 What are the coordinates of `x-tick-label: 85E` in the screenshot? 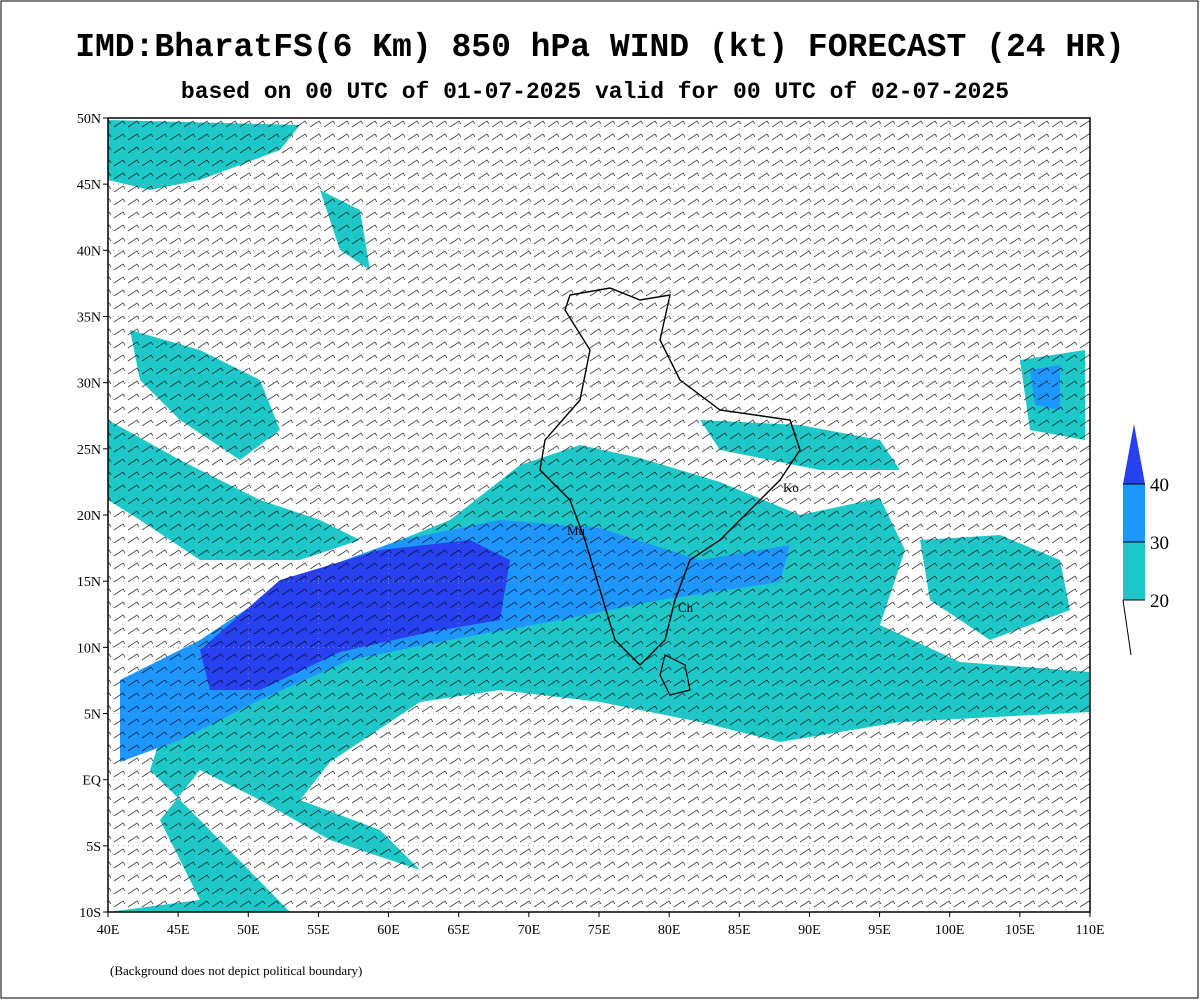 It's located at (739, 930).